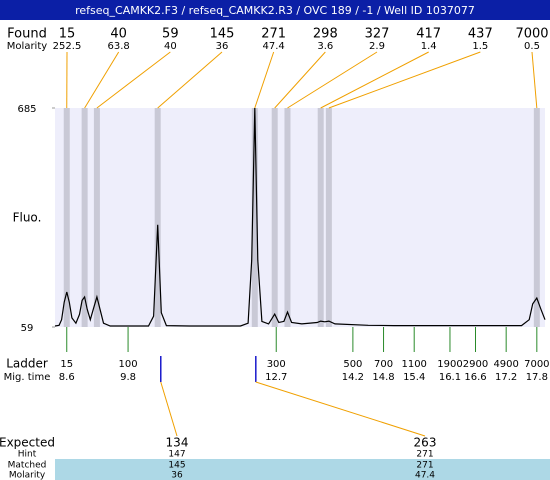 The width and height of the screenshot is (550, 480). What do you see at coordinates (377, 34) in the screenshot?
I see `found-size: 327` at bounding box center [377, 34].